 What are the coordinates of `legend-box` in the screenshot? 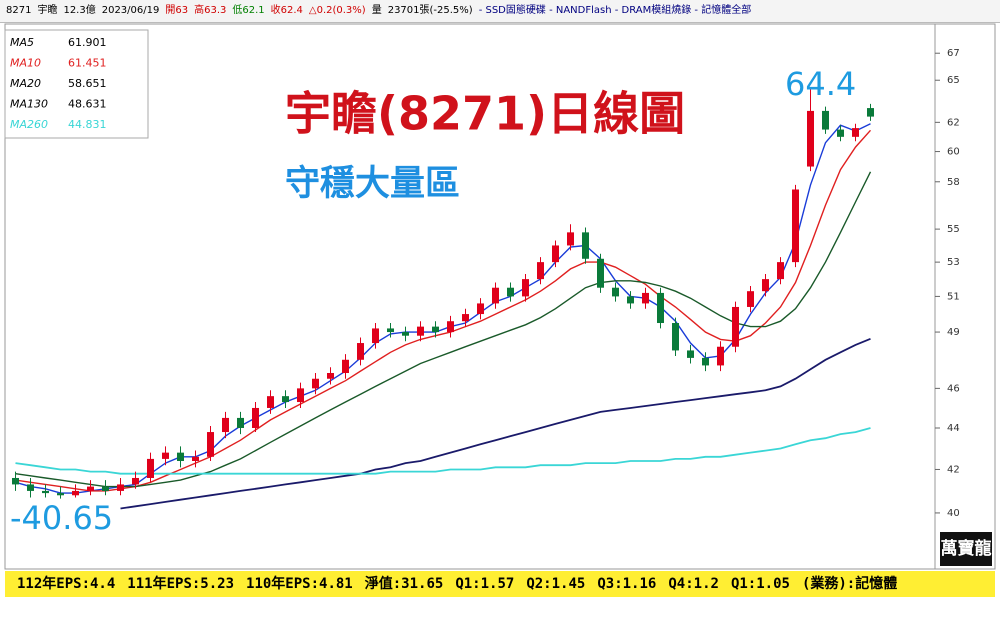 It's located at (76, 84).